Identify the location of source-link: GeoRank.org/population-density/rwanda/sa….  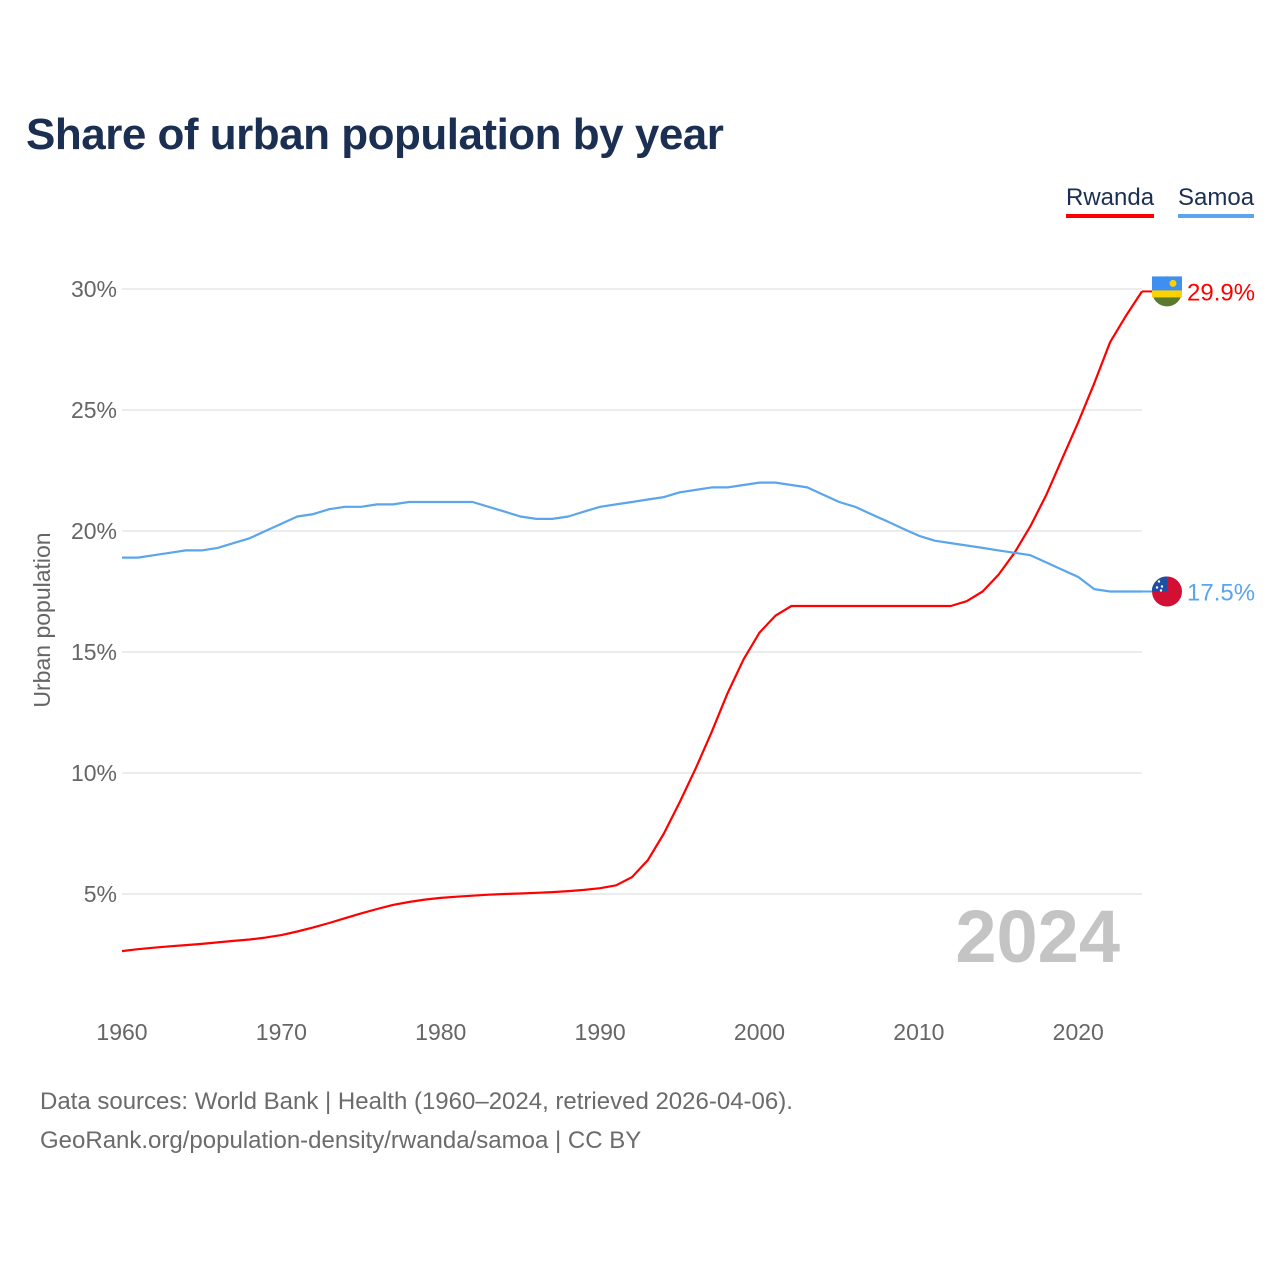
(341, 1140).